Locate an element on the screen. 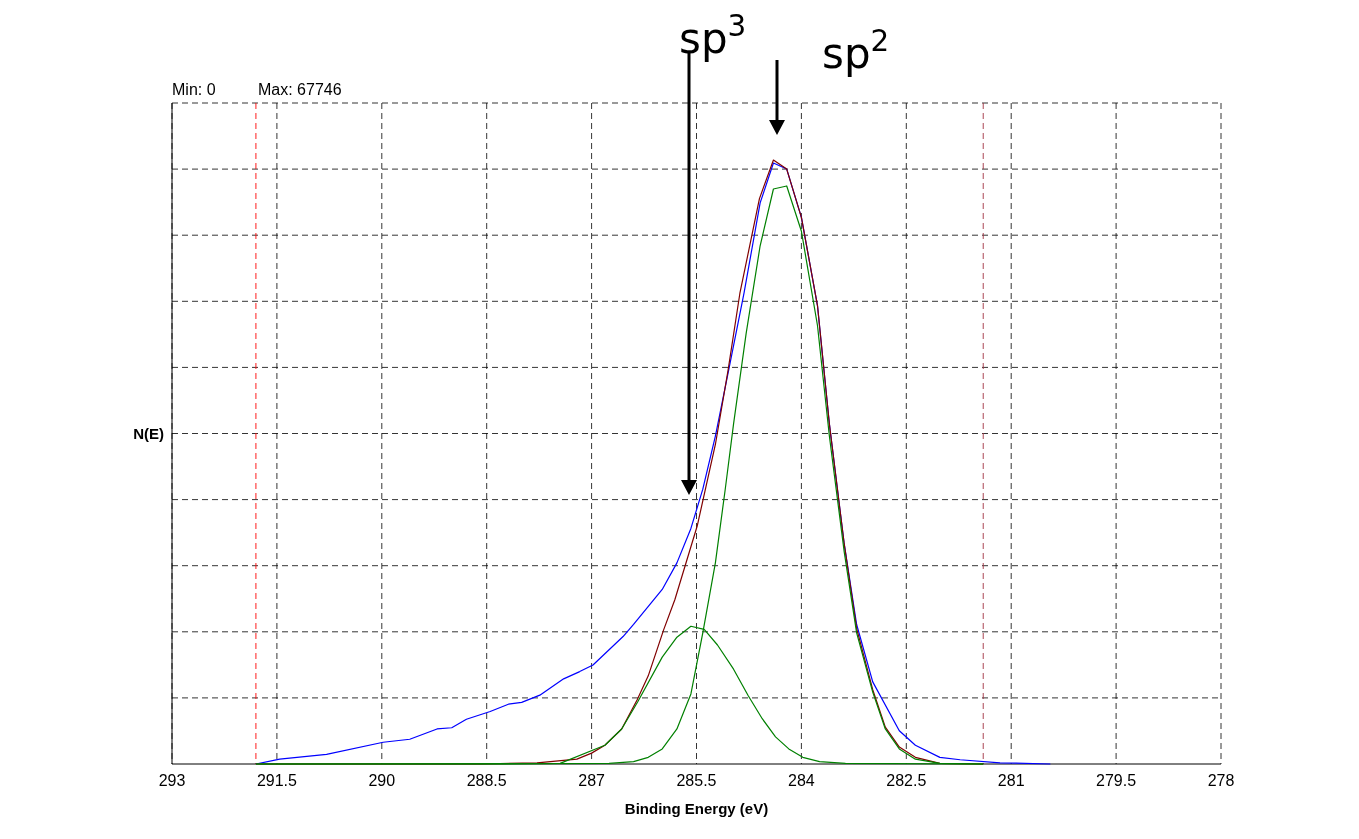  text: sp$^{2}$ is located at coordinates (856, 51).